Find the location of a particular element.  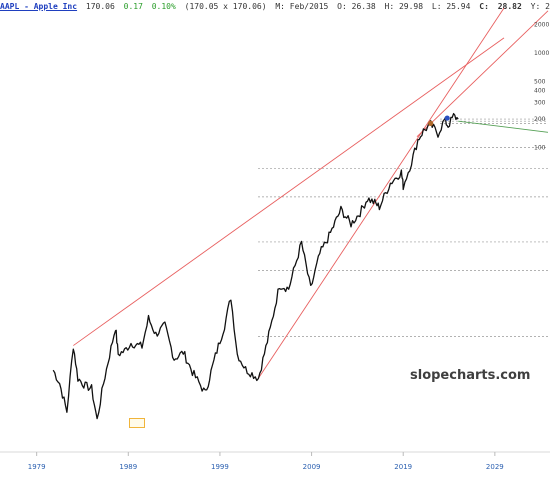

period-label: M: Feb/2015 is located at coordinates (302, 6).